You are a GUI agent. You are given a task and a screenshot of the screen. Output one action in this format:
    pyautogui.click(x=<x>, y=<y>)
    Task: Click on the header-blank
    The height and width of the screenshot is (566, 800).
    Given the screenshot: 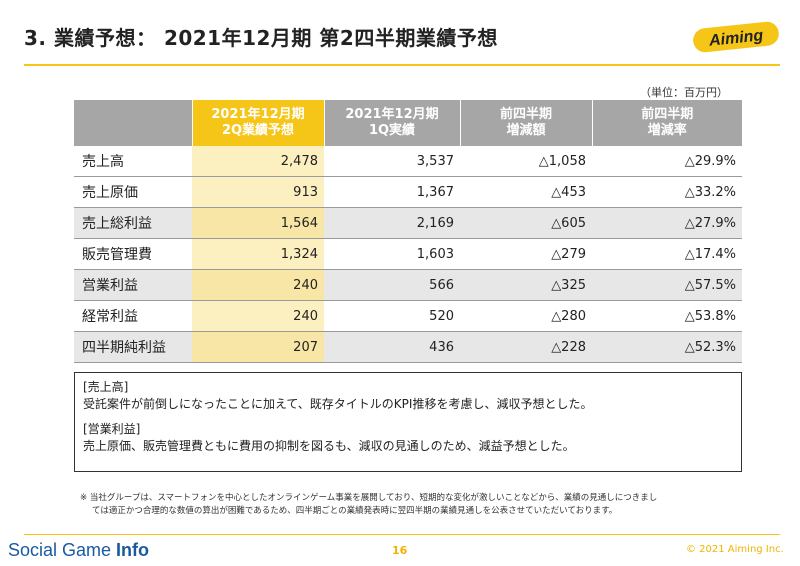 What is the action you would take?
    pyautogui.click(x=133, y=123)
    